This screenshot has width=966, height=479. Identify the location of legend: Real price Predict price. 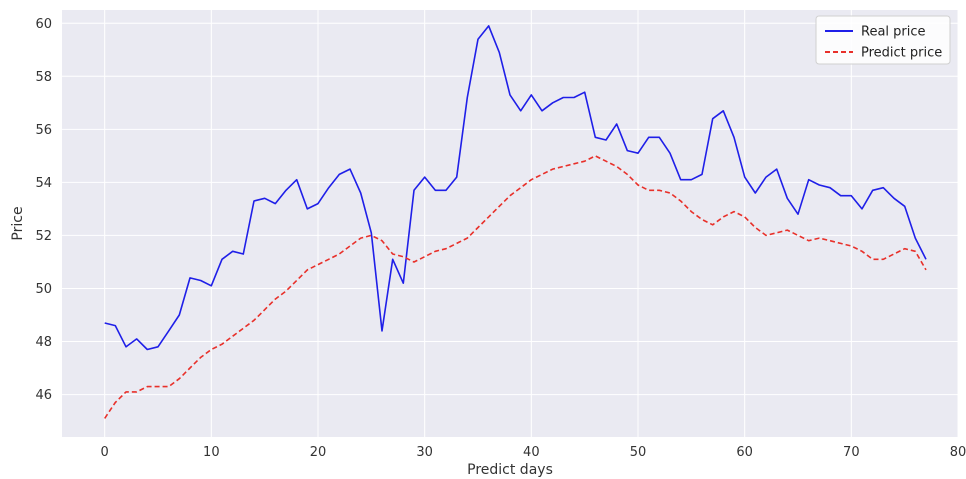
(883, 40).